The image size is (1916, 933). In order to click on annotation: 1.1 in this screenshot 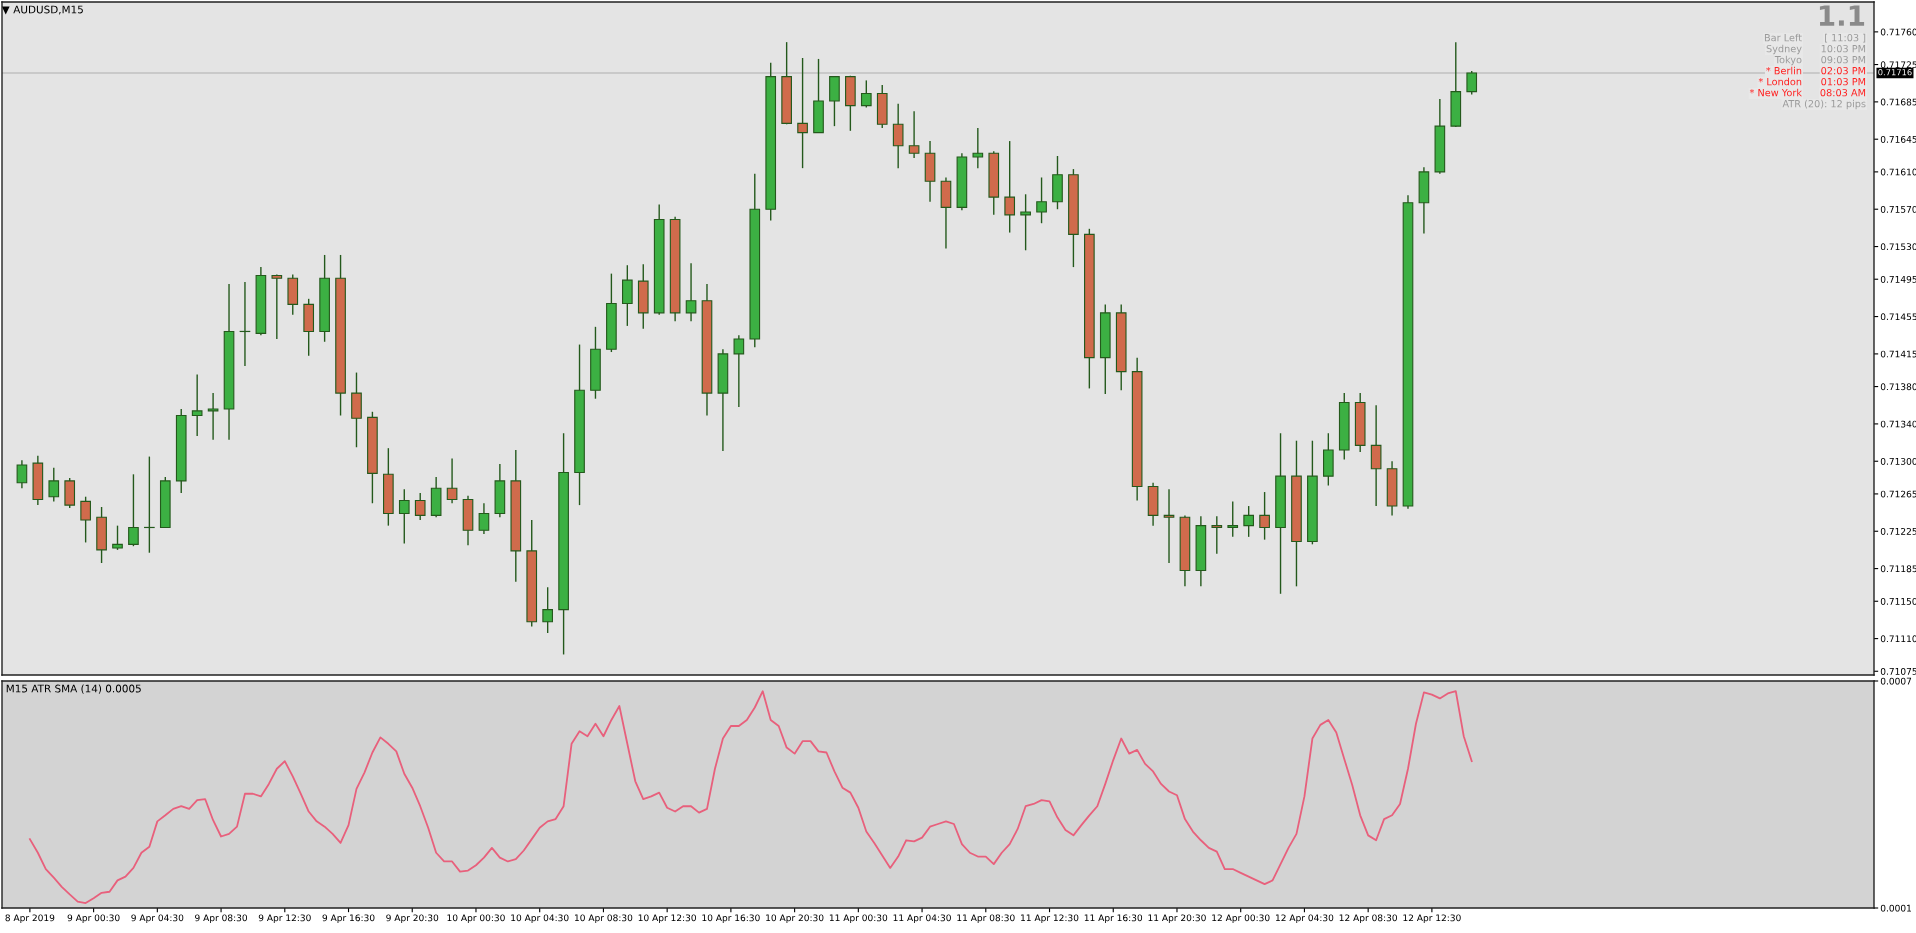, I will do `click(1842, 15)`.